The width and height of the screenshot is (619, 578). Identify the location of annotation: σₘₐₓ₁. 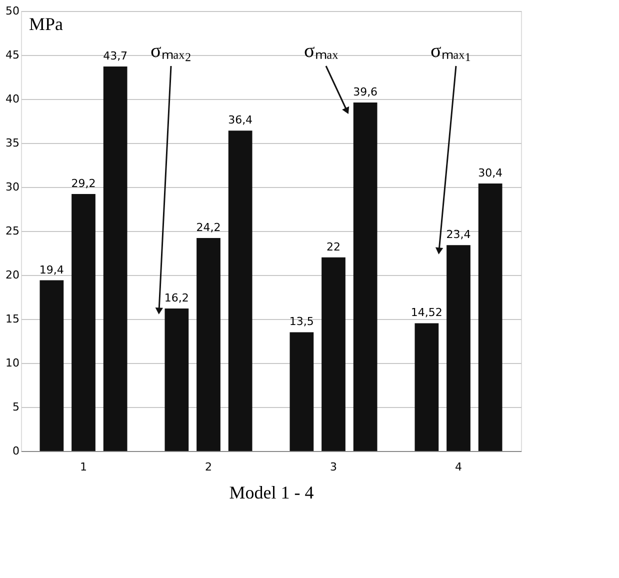
(451, 51).